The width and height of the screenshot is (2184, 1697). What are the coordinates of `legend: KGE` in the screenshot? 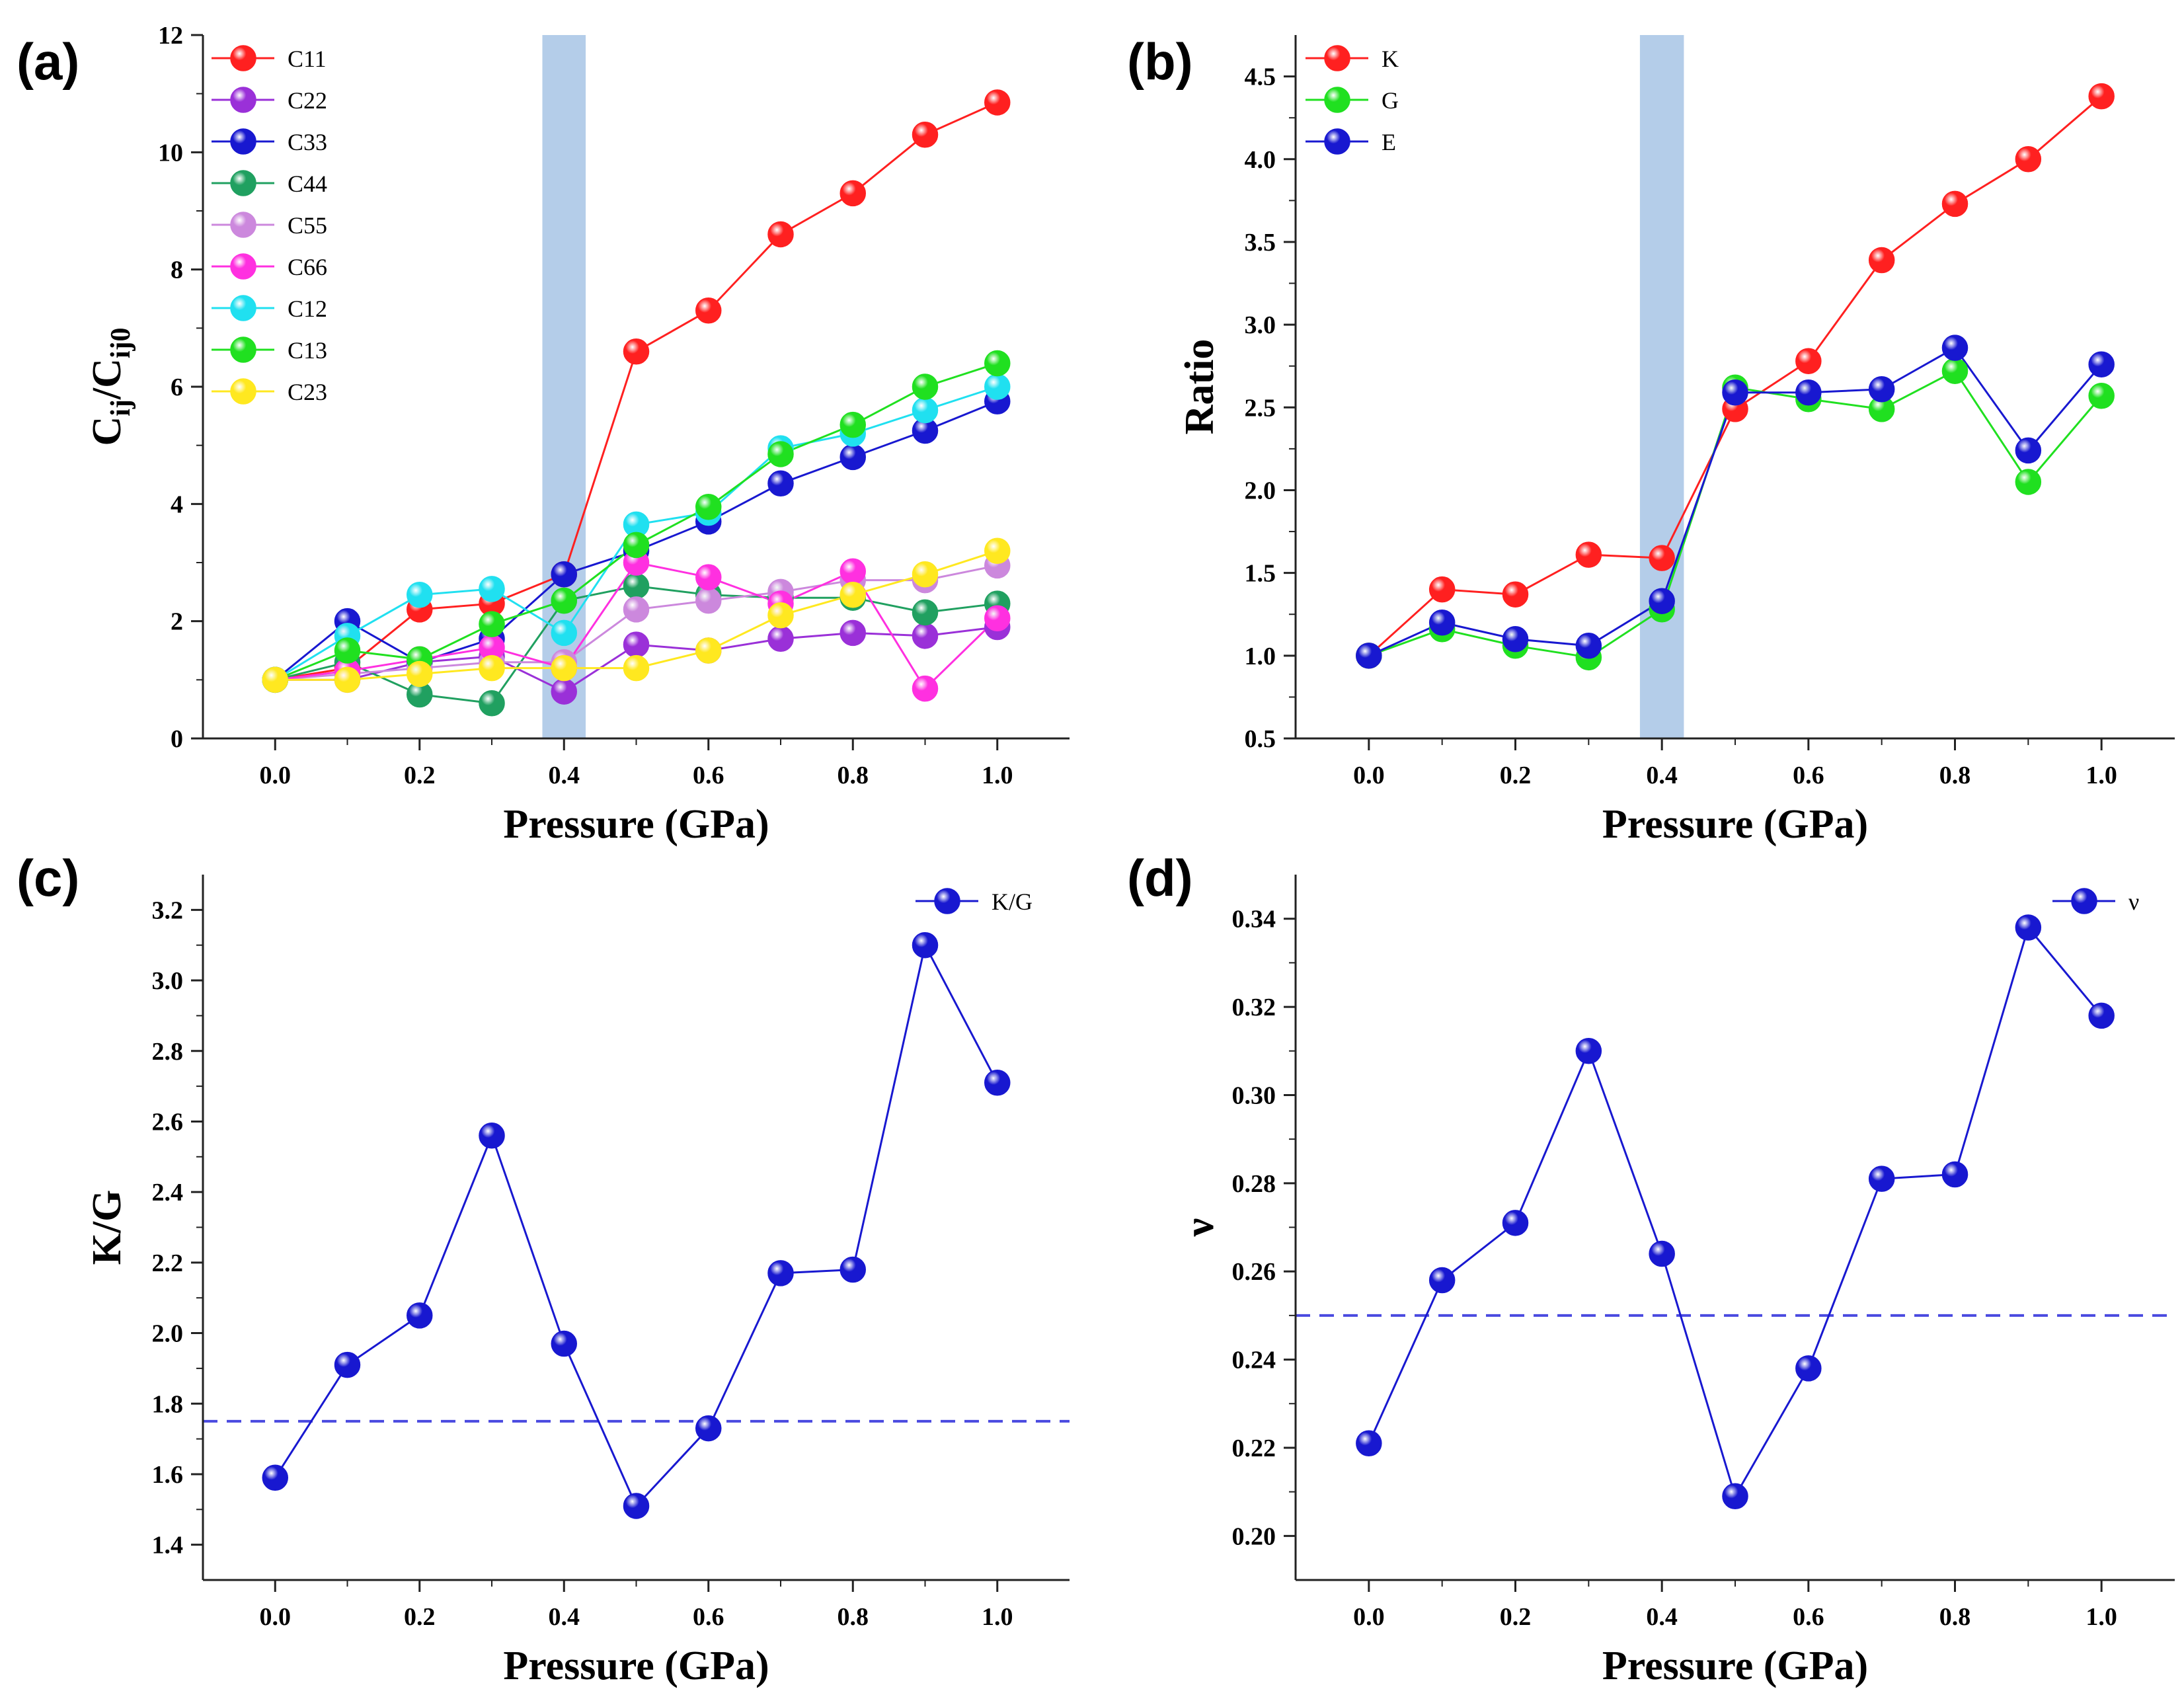 It's located at (1352, 100).